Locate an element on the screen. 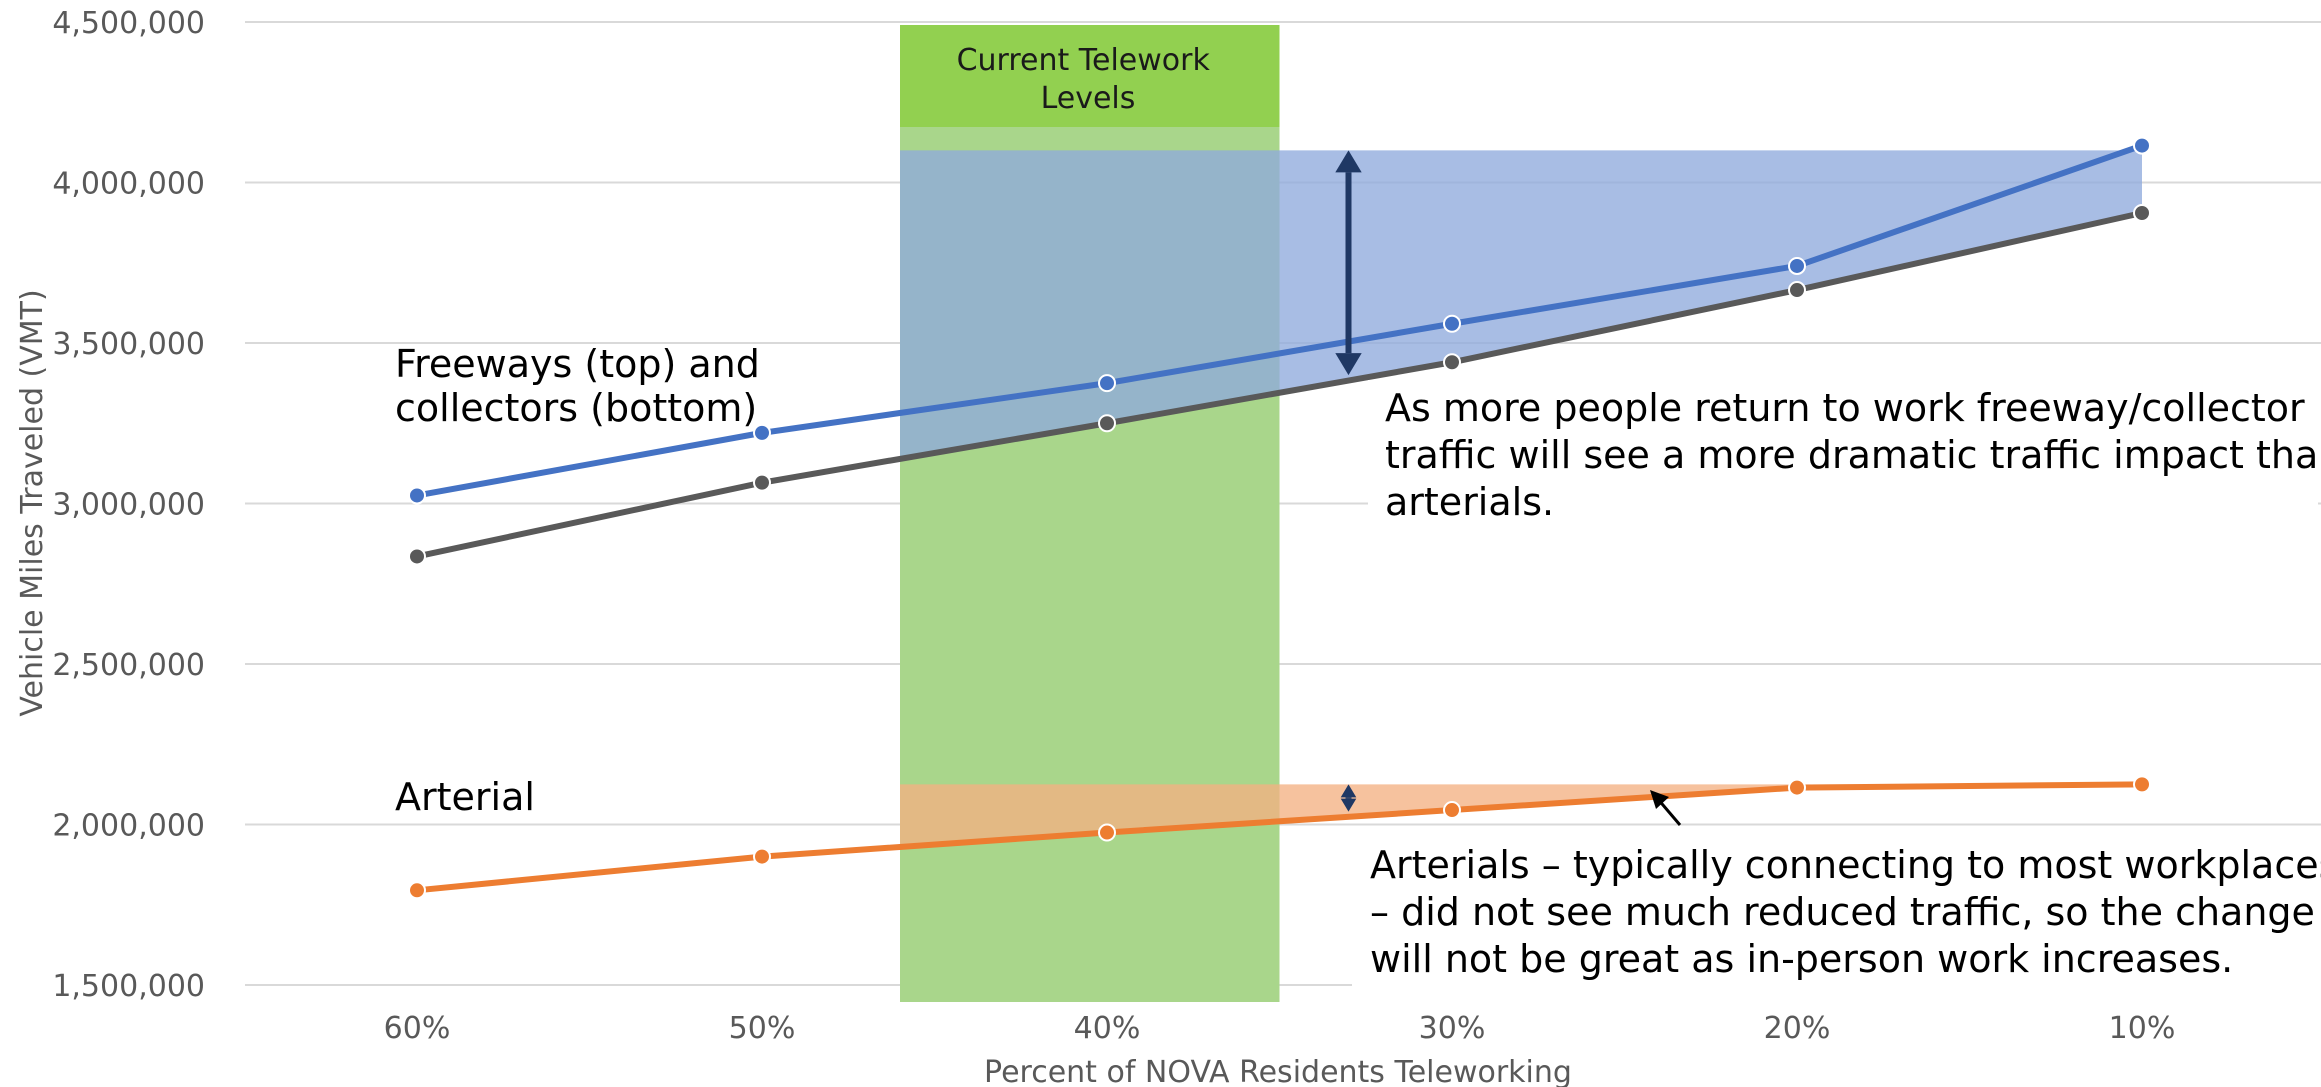 The height and width of the screenshot is (1087, 2321). freeway-label: Freeways (top) and collectors (bottom) is located at coordinates (583, 386).